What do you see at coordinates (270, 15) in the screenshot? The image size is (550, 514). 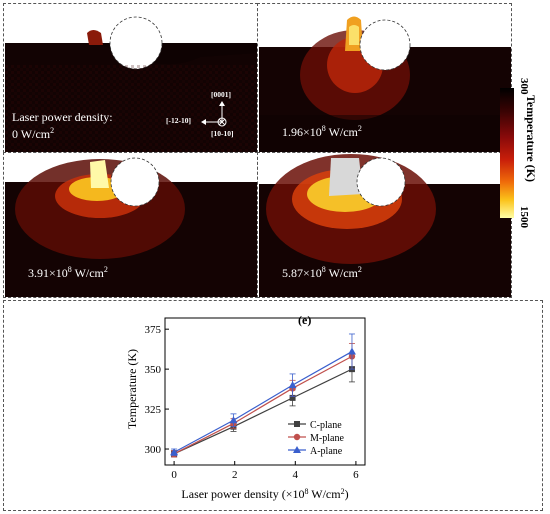 I see `panel-label-b: (b)` at bounding box center [270, 15].